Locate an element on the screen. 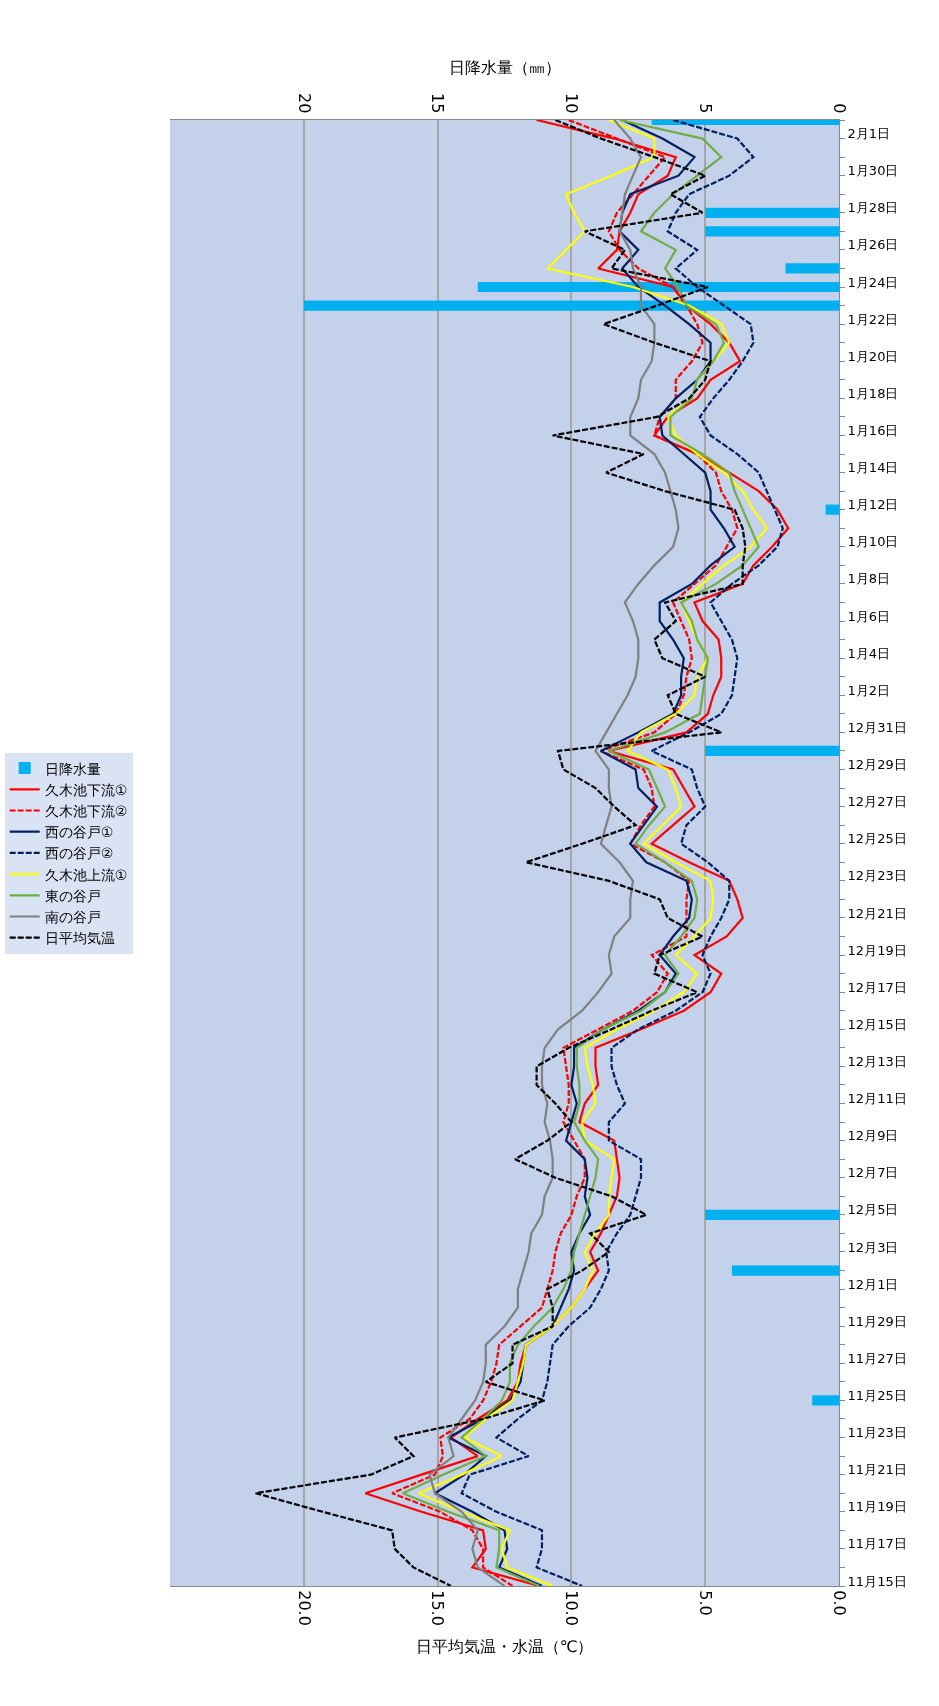  x2-tick-label: 0 is located at coordinates (839, 108).